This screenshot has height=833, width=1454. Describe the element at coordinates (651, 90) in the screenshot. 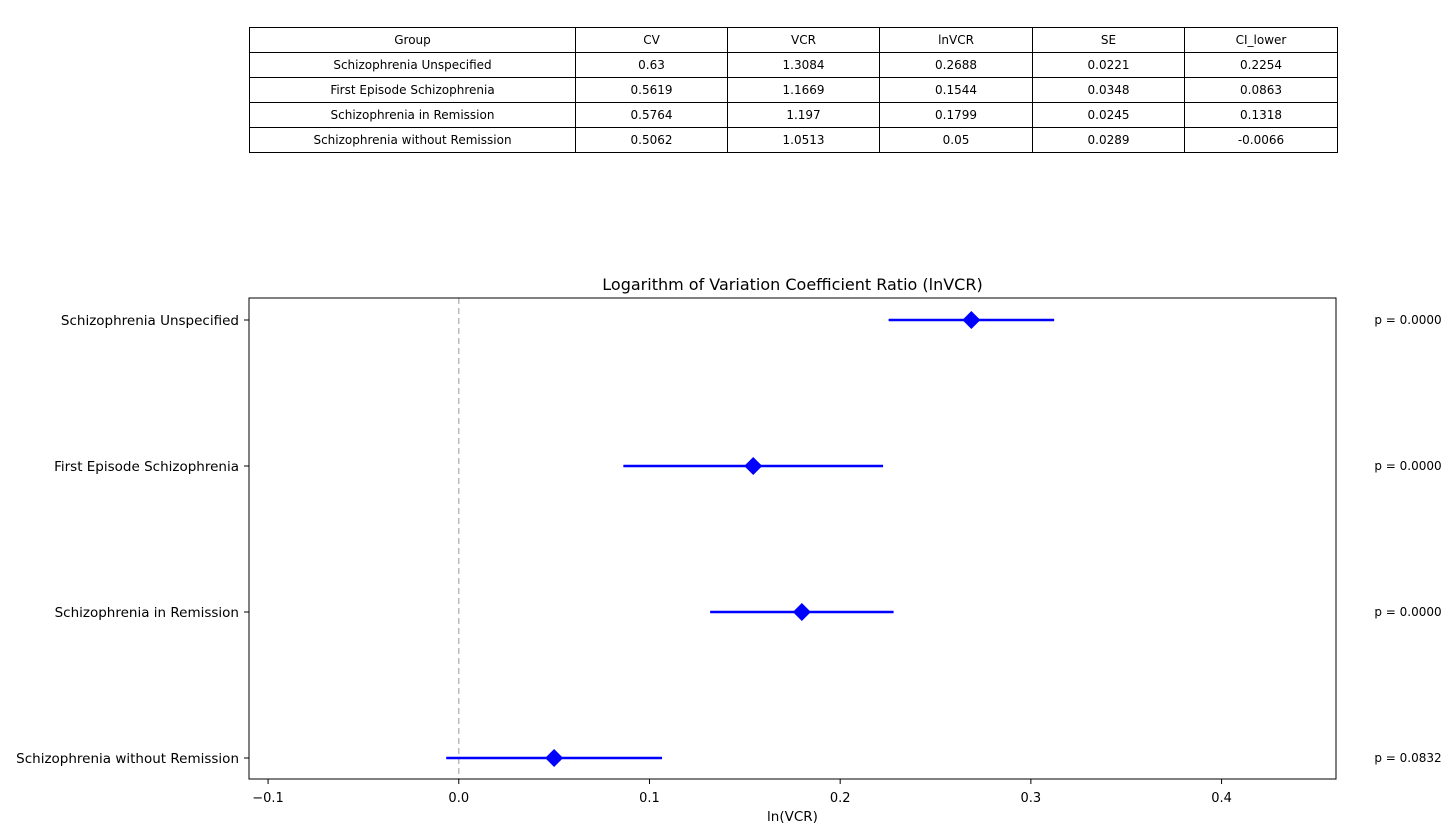

I see `table-cell: 0.5619` at that location.